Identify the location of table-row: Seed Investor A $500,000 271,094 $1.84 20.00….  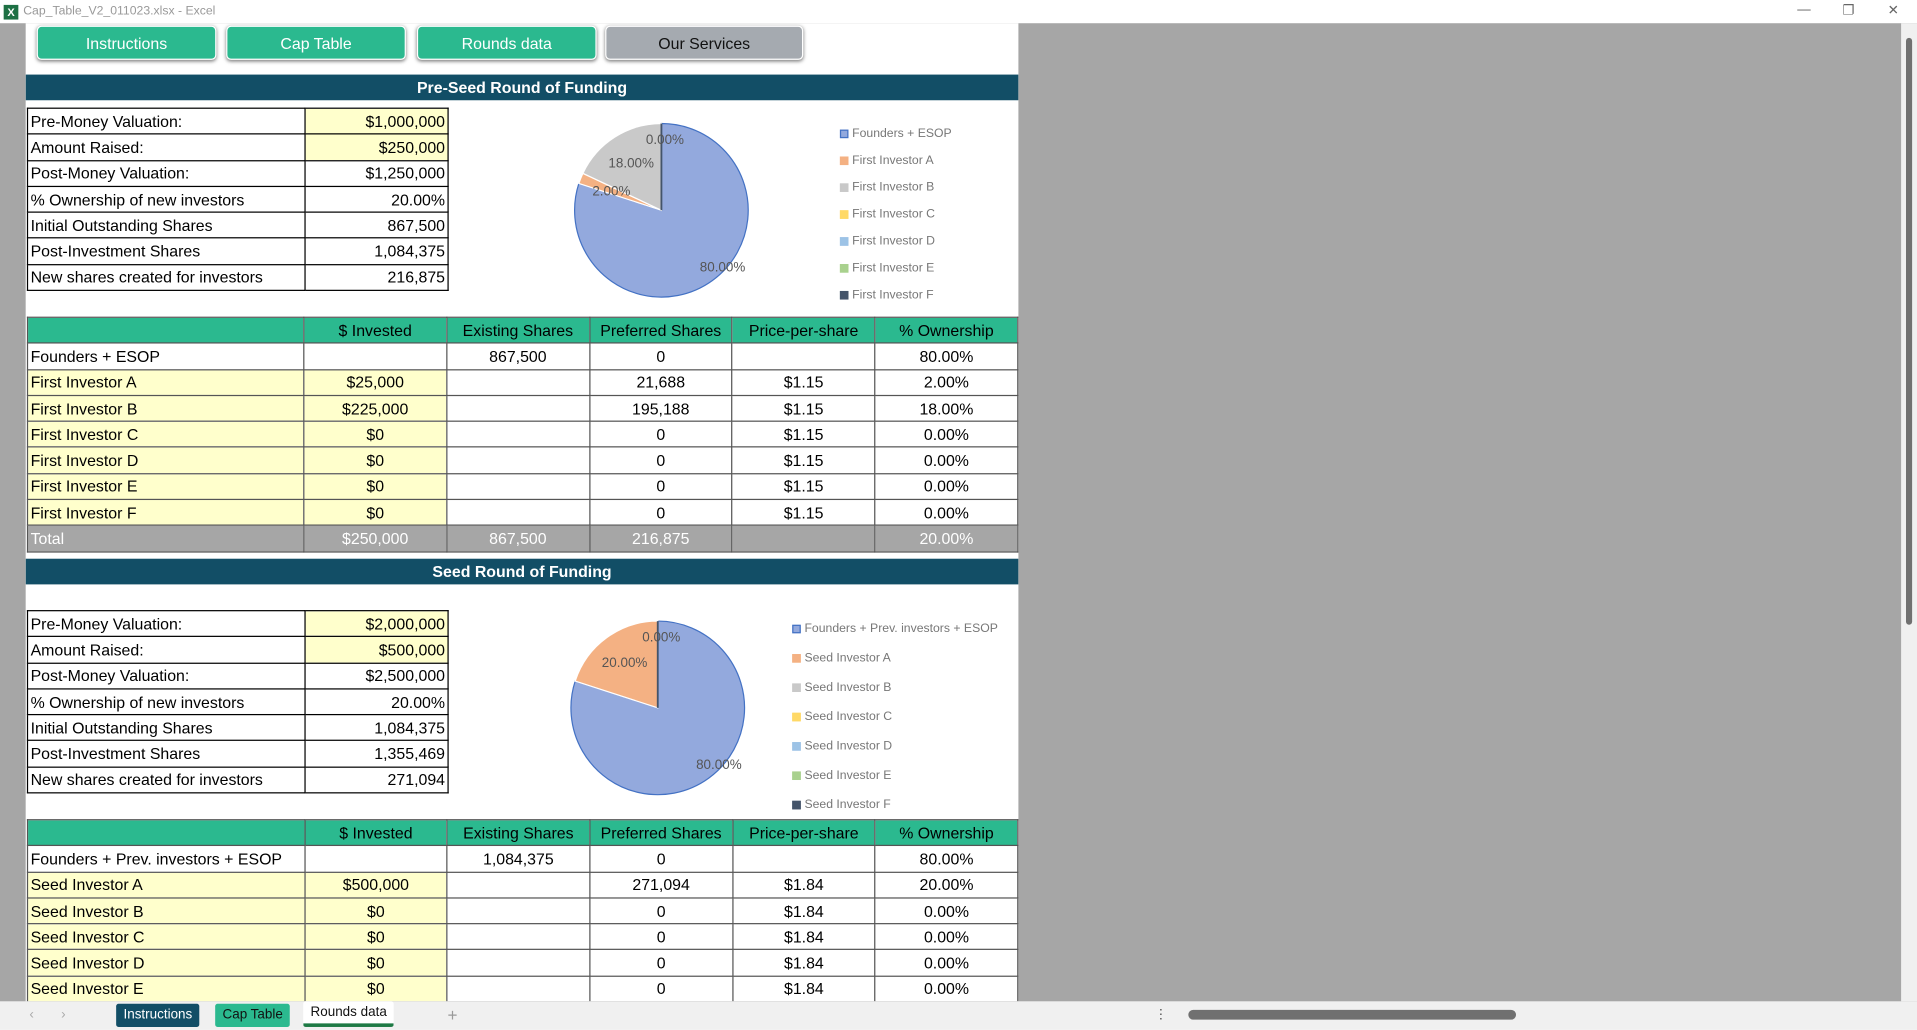
(522, 885).